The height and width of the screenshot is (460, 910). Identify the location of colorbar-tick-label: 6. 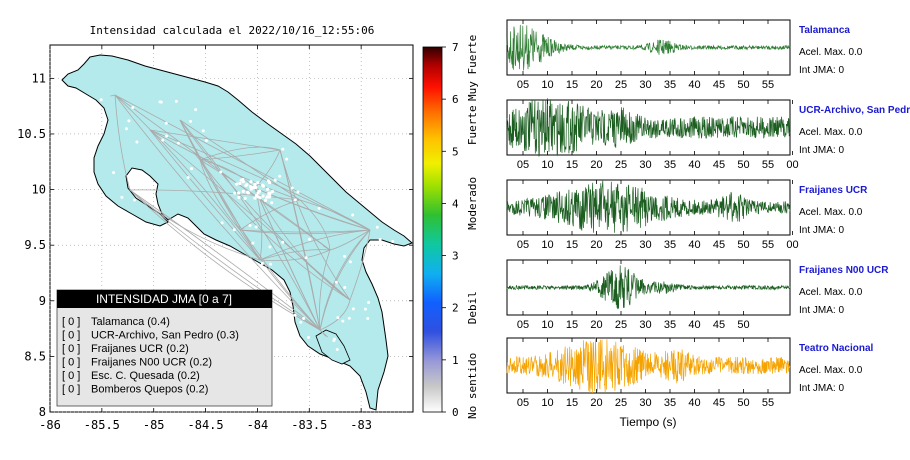
(455, 99).